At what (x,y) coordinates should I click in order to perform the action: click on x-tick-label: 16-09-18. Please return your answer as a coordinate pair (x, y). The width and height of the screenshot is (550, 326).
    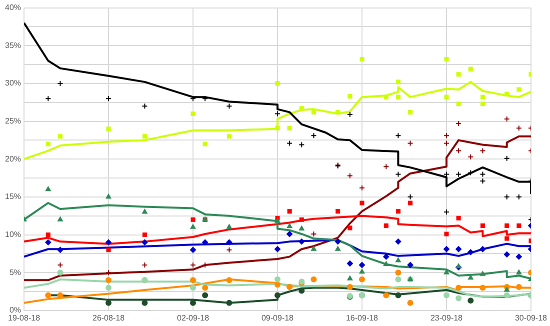
    Looking at the image, I should click on (362, 317).